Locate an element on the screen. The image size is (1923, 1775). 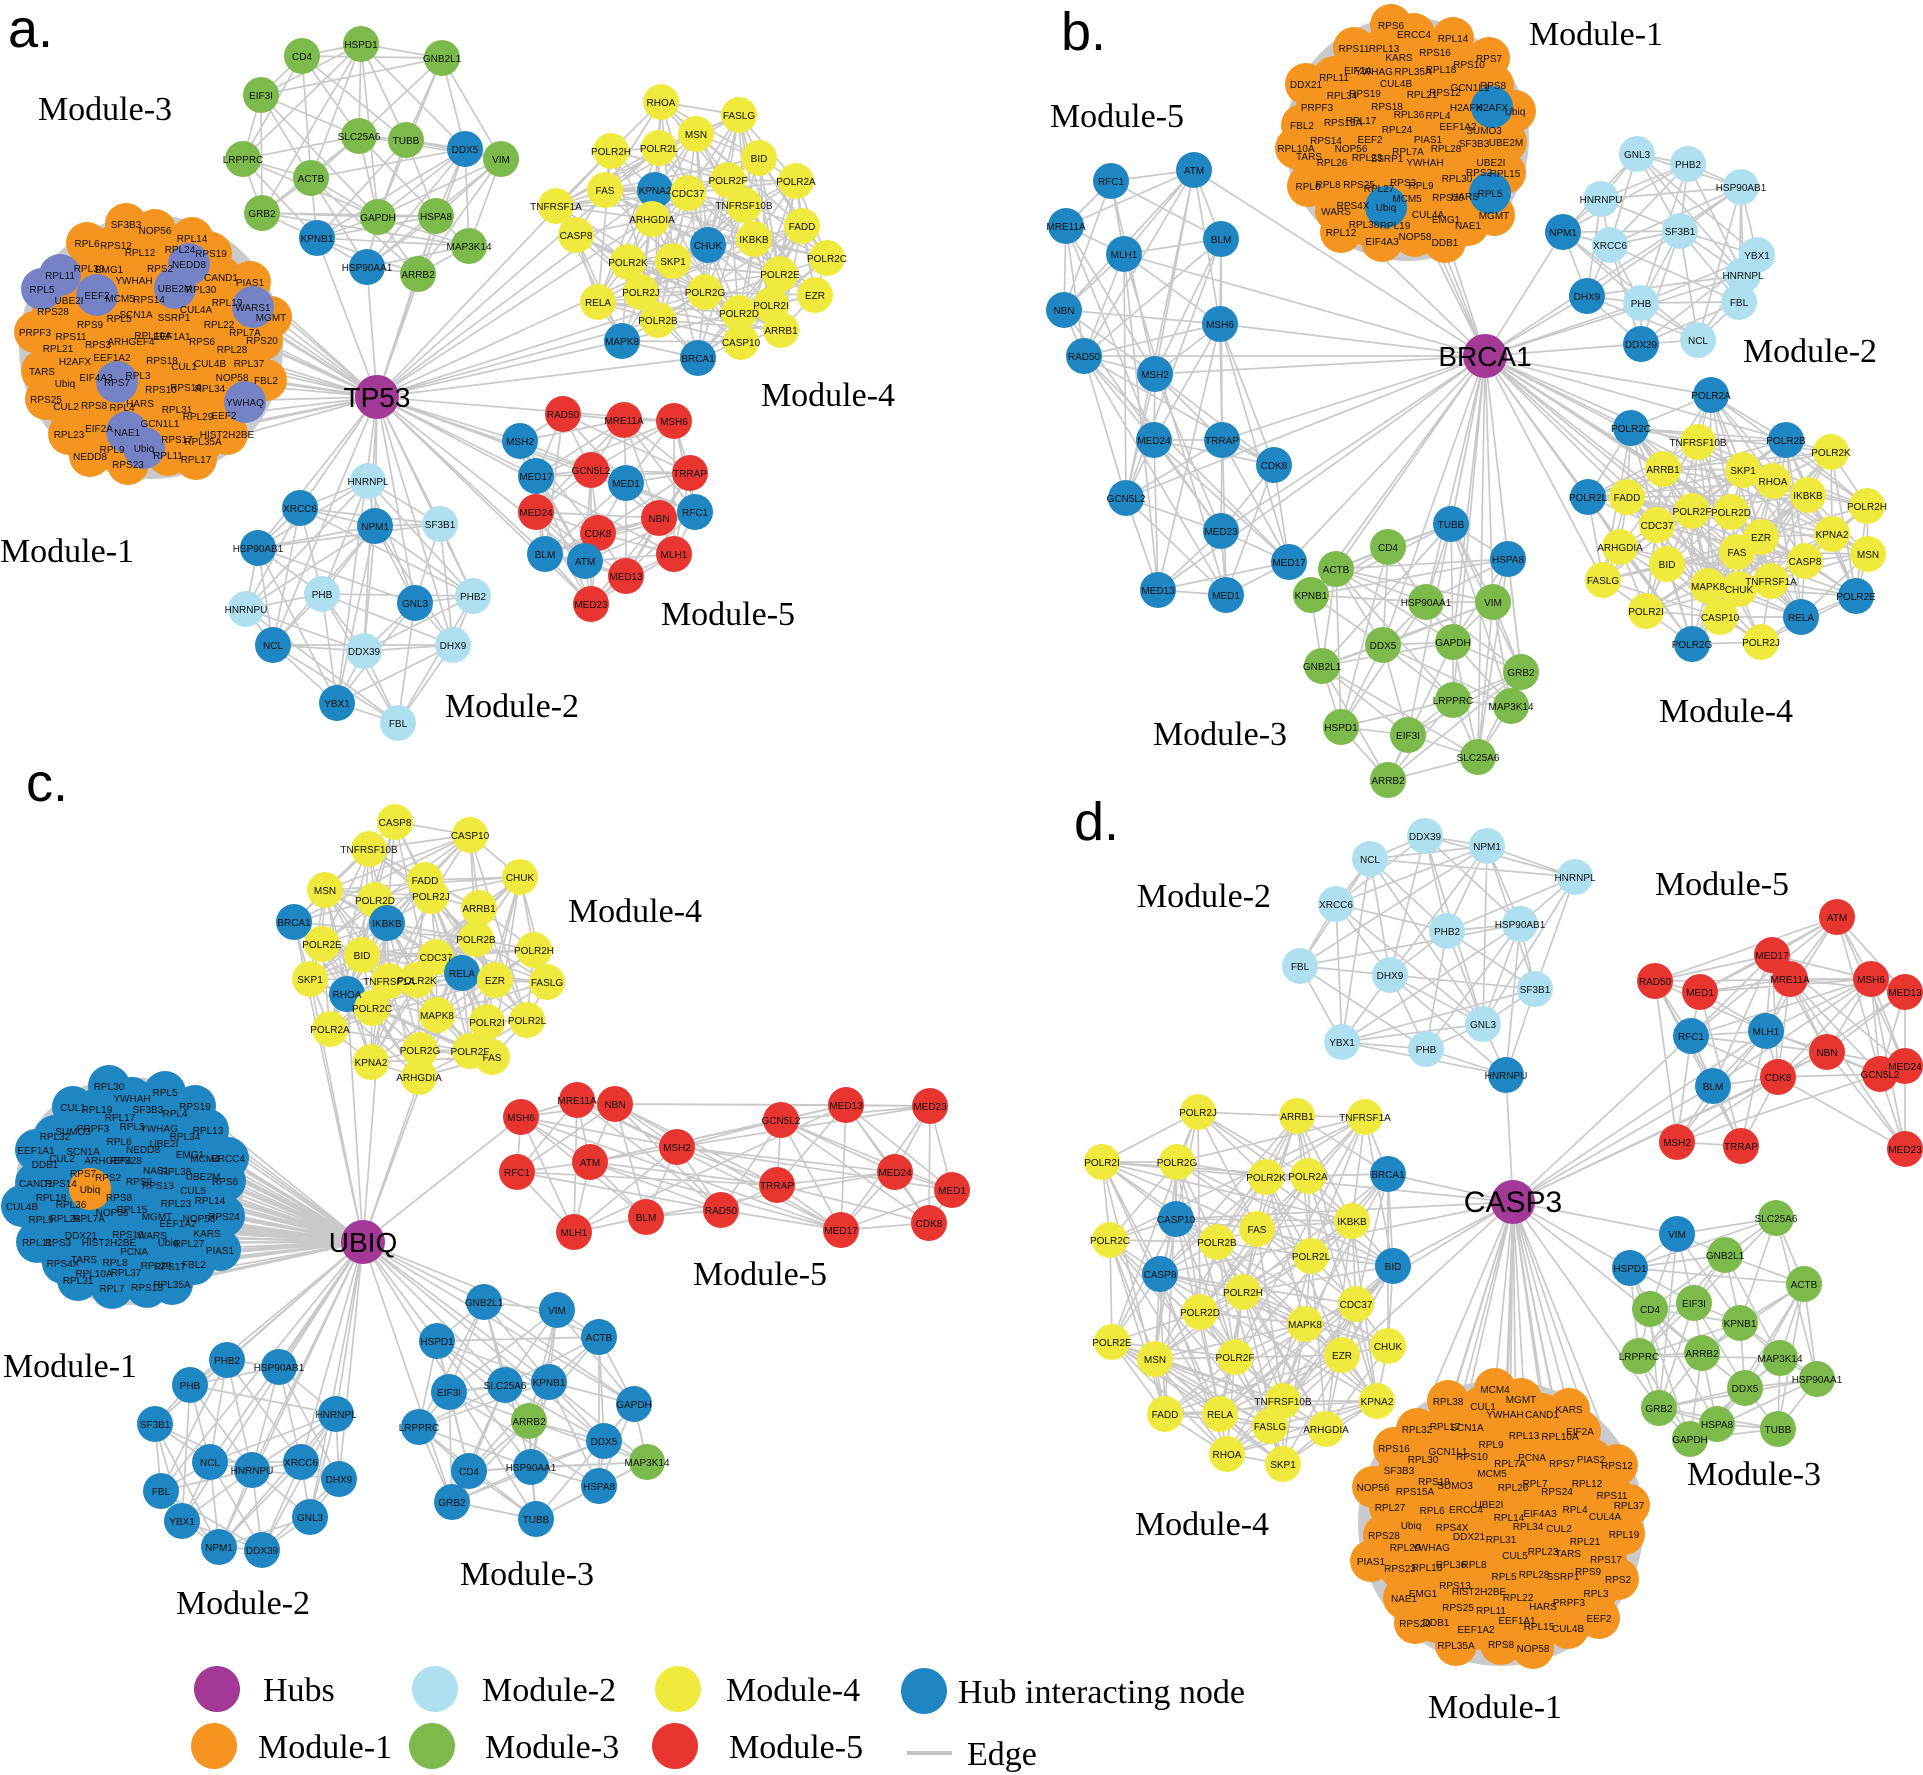
svg-text: SF3B1 is located at coordinates (1535, 990).